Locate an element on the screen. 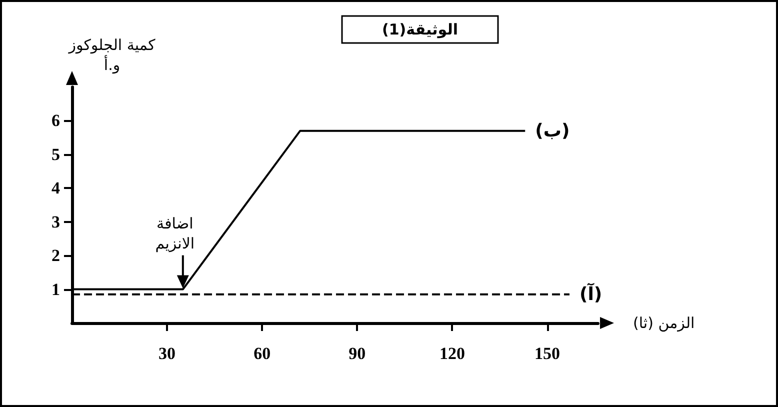  series-label: (ب) is located at coordinates (552, 131).